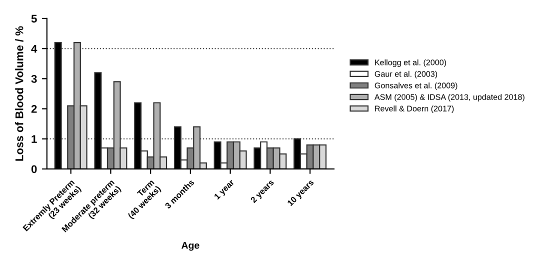 This screenshot has height=264, width=552. What do you see at coordinates (406, 74) in the screenshot?
I see `legend-label: Gaur et al. (2003)` at bounding box center [406, 74].